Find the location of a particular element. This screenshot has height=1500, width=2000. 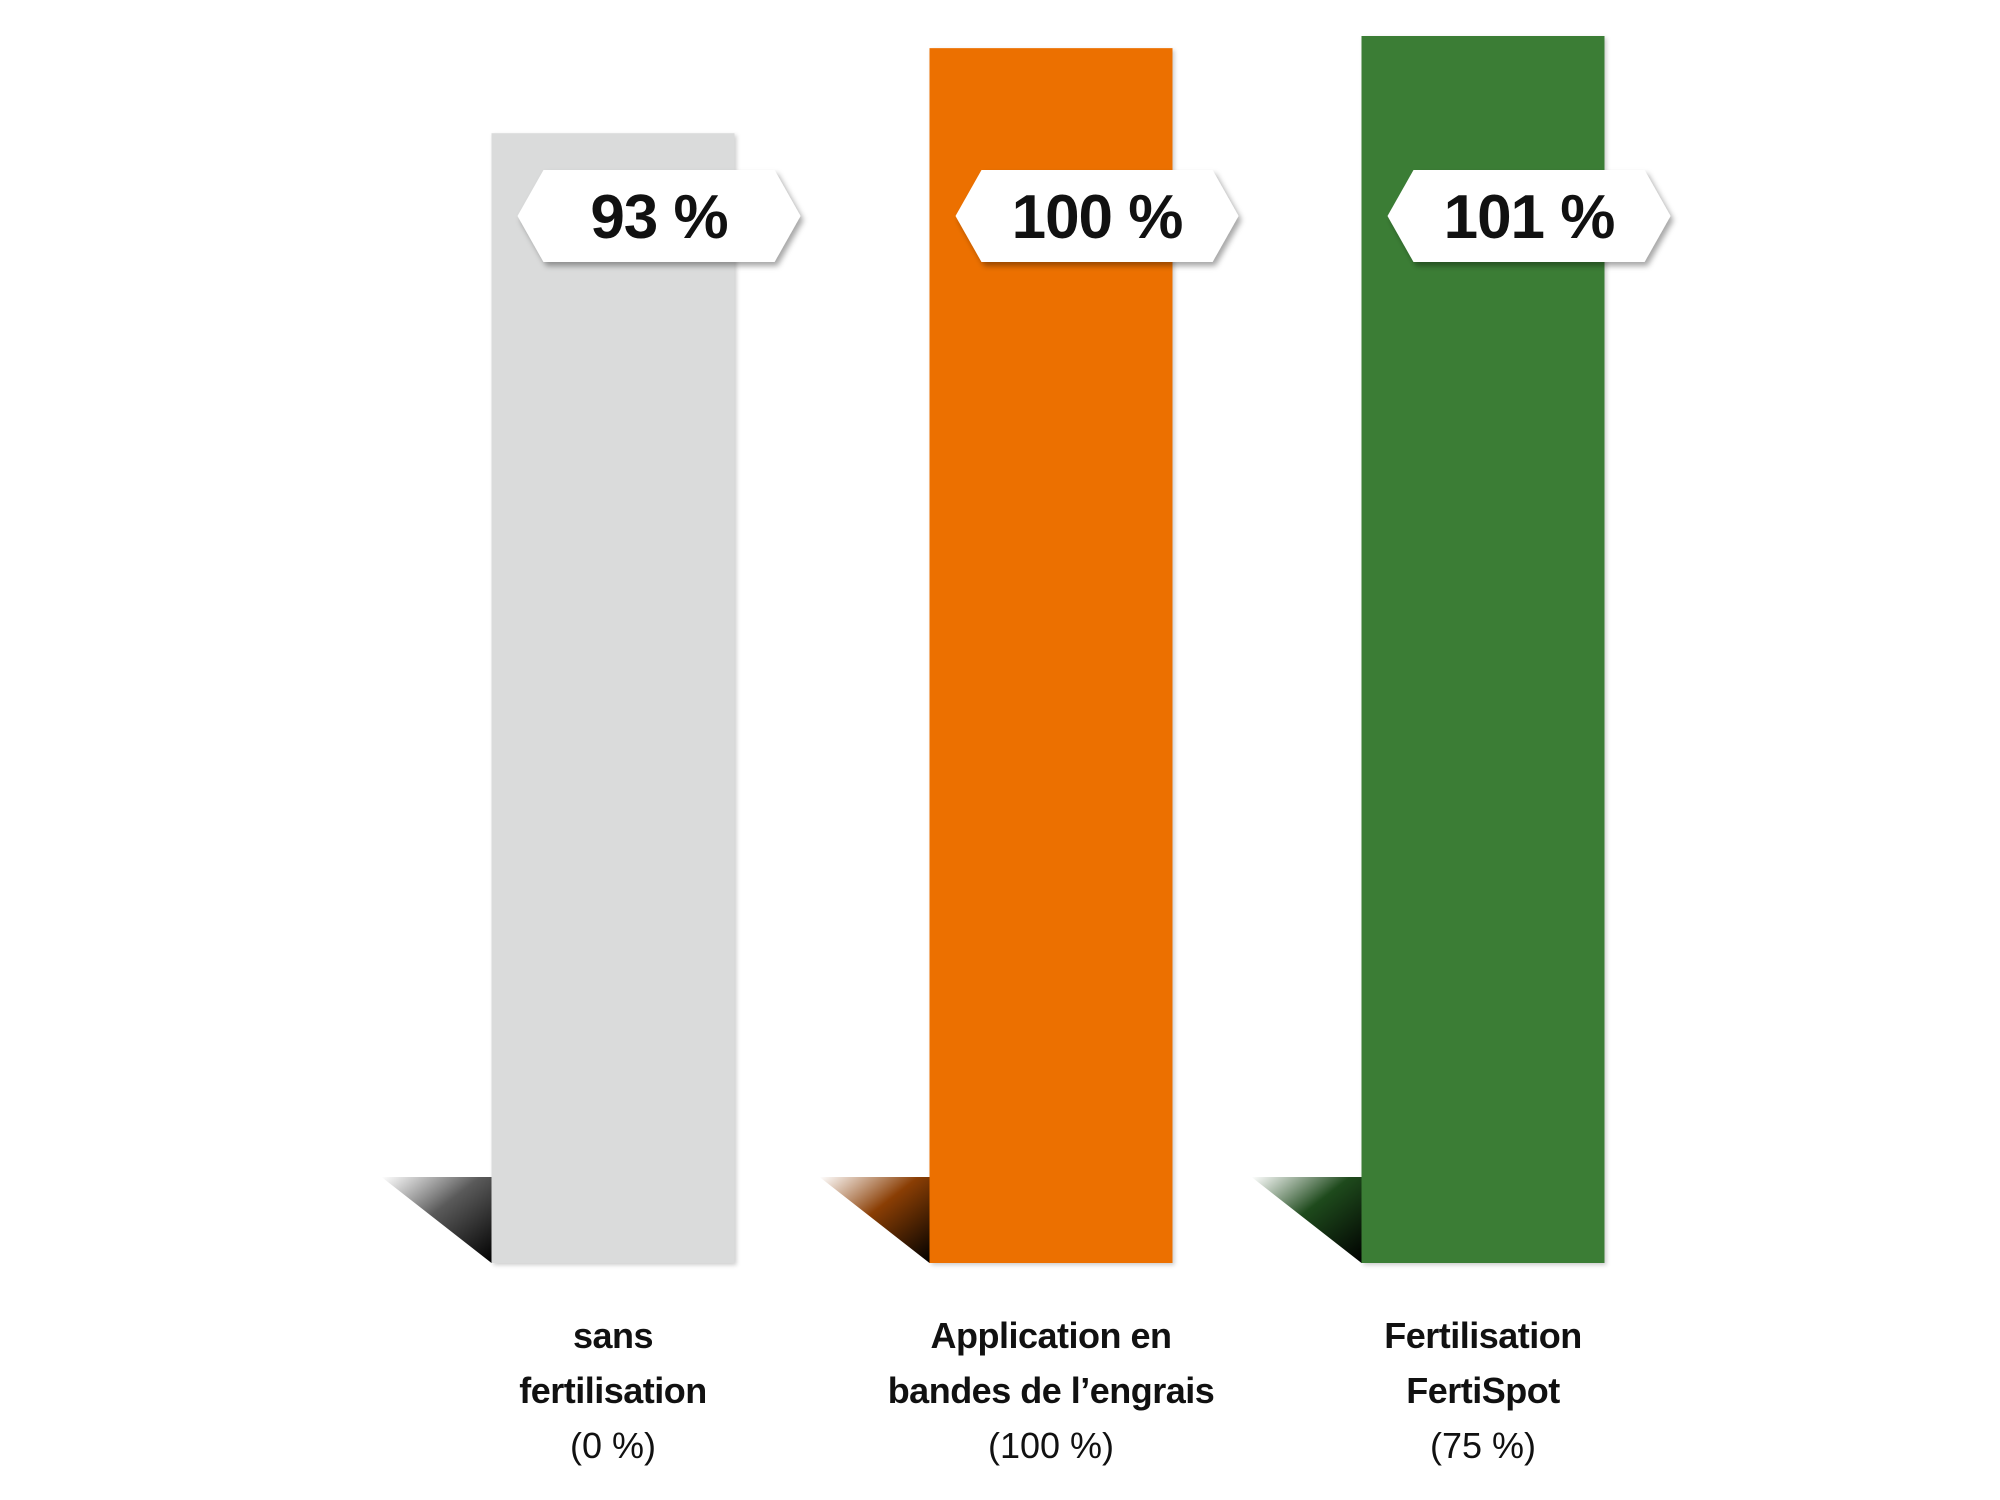

category-label: sans fertilisation (0 %) is located at coordinates (613, 1390).